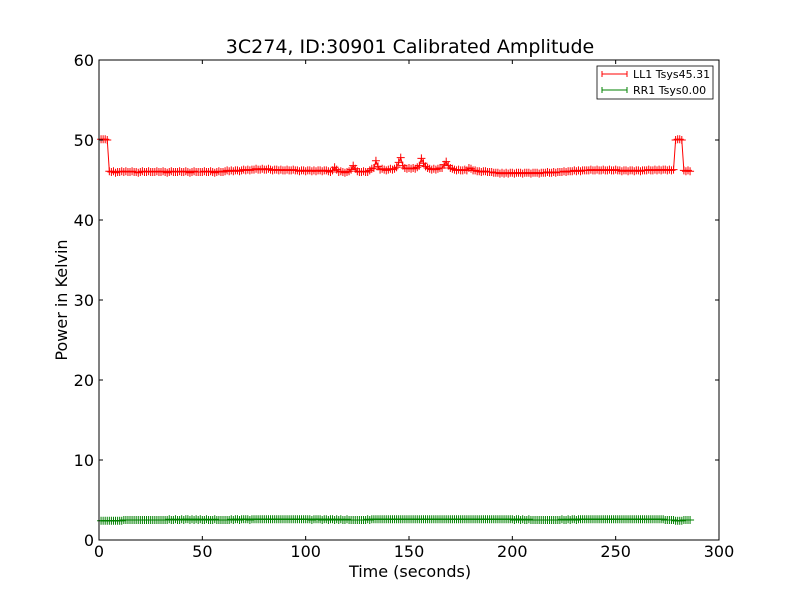 The width and height of the screenshot is (800, 600). I want to click on chart-title: 3C274, ID:30901 Calibrated Amplitude, so click(410, 47).